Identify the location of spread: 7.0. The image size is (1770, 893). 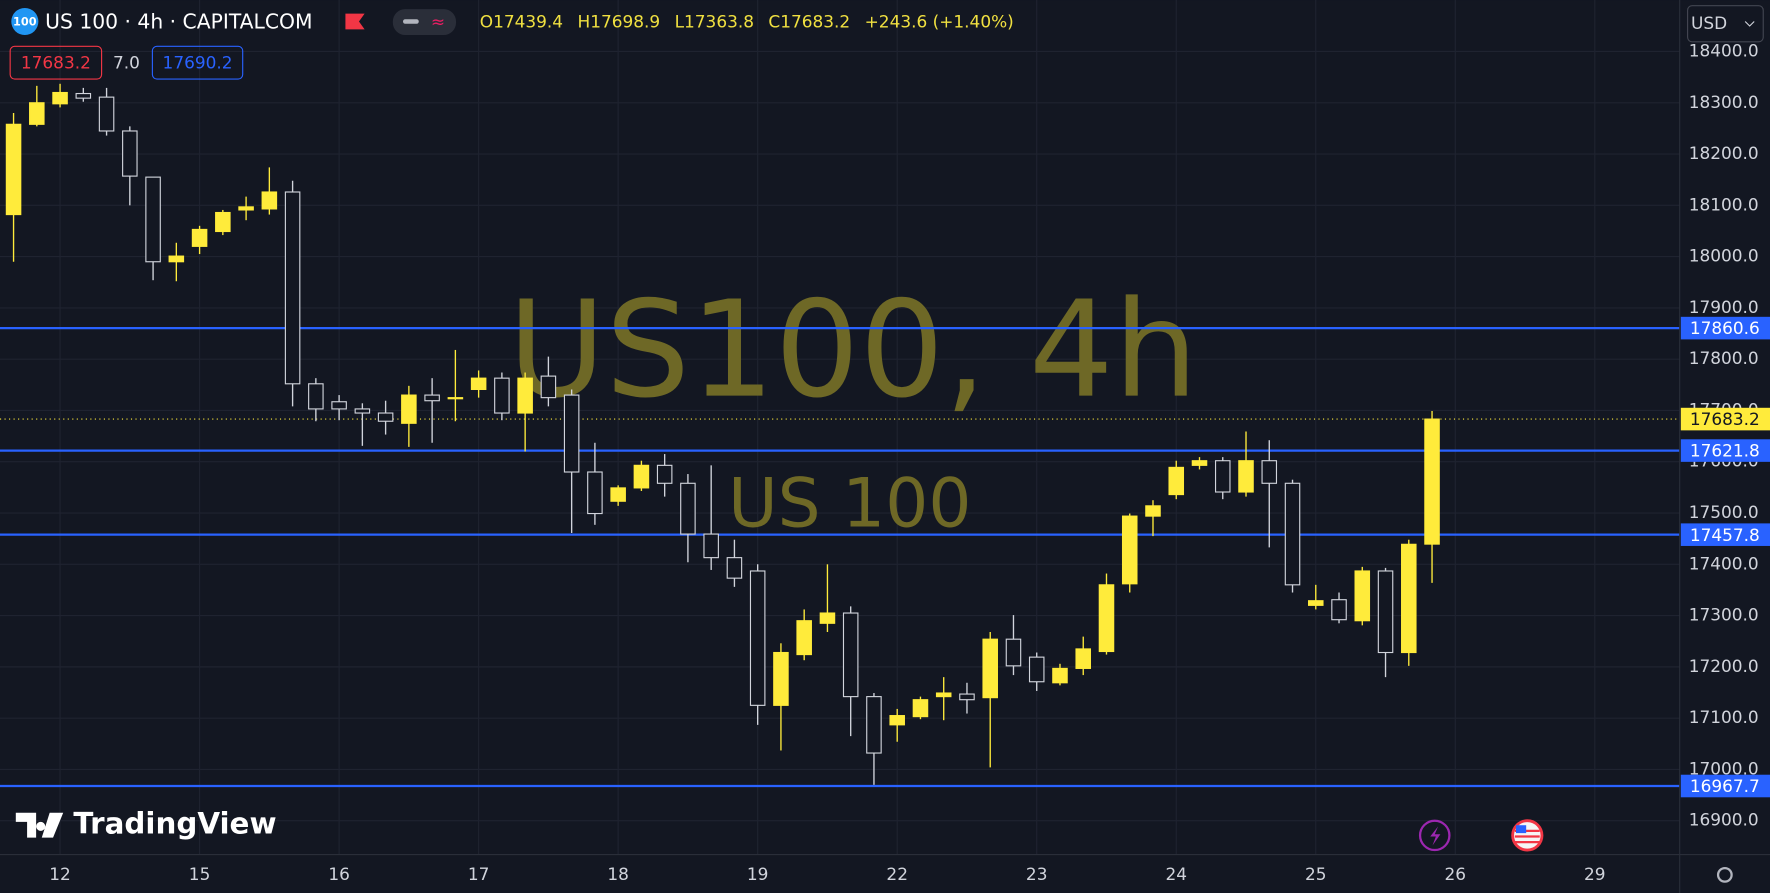
(126, 62).